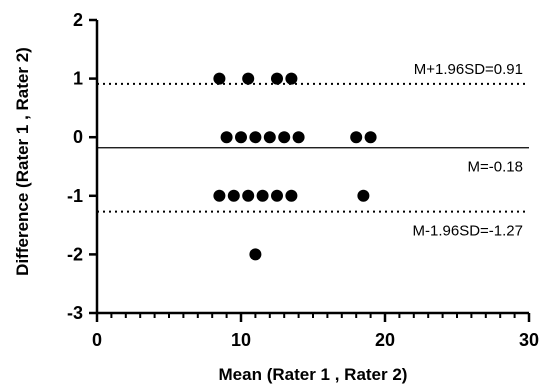 Image resolution: width=543 pixels, height=384 pixels. I want to click on x-axis-title: Mean (Rater 1 , Rater 2), so click(313, 374).